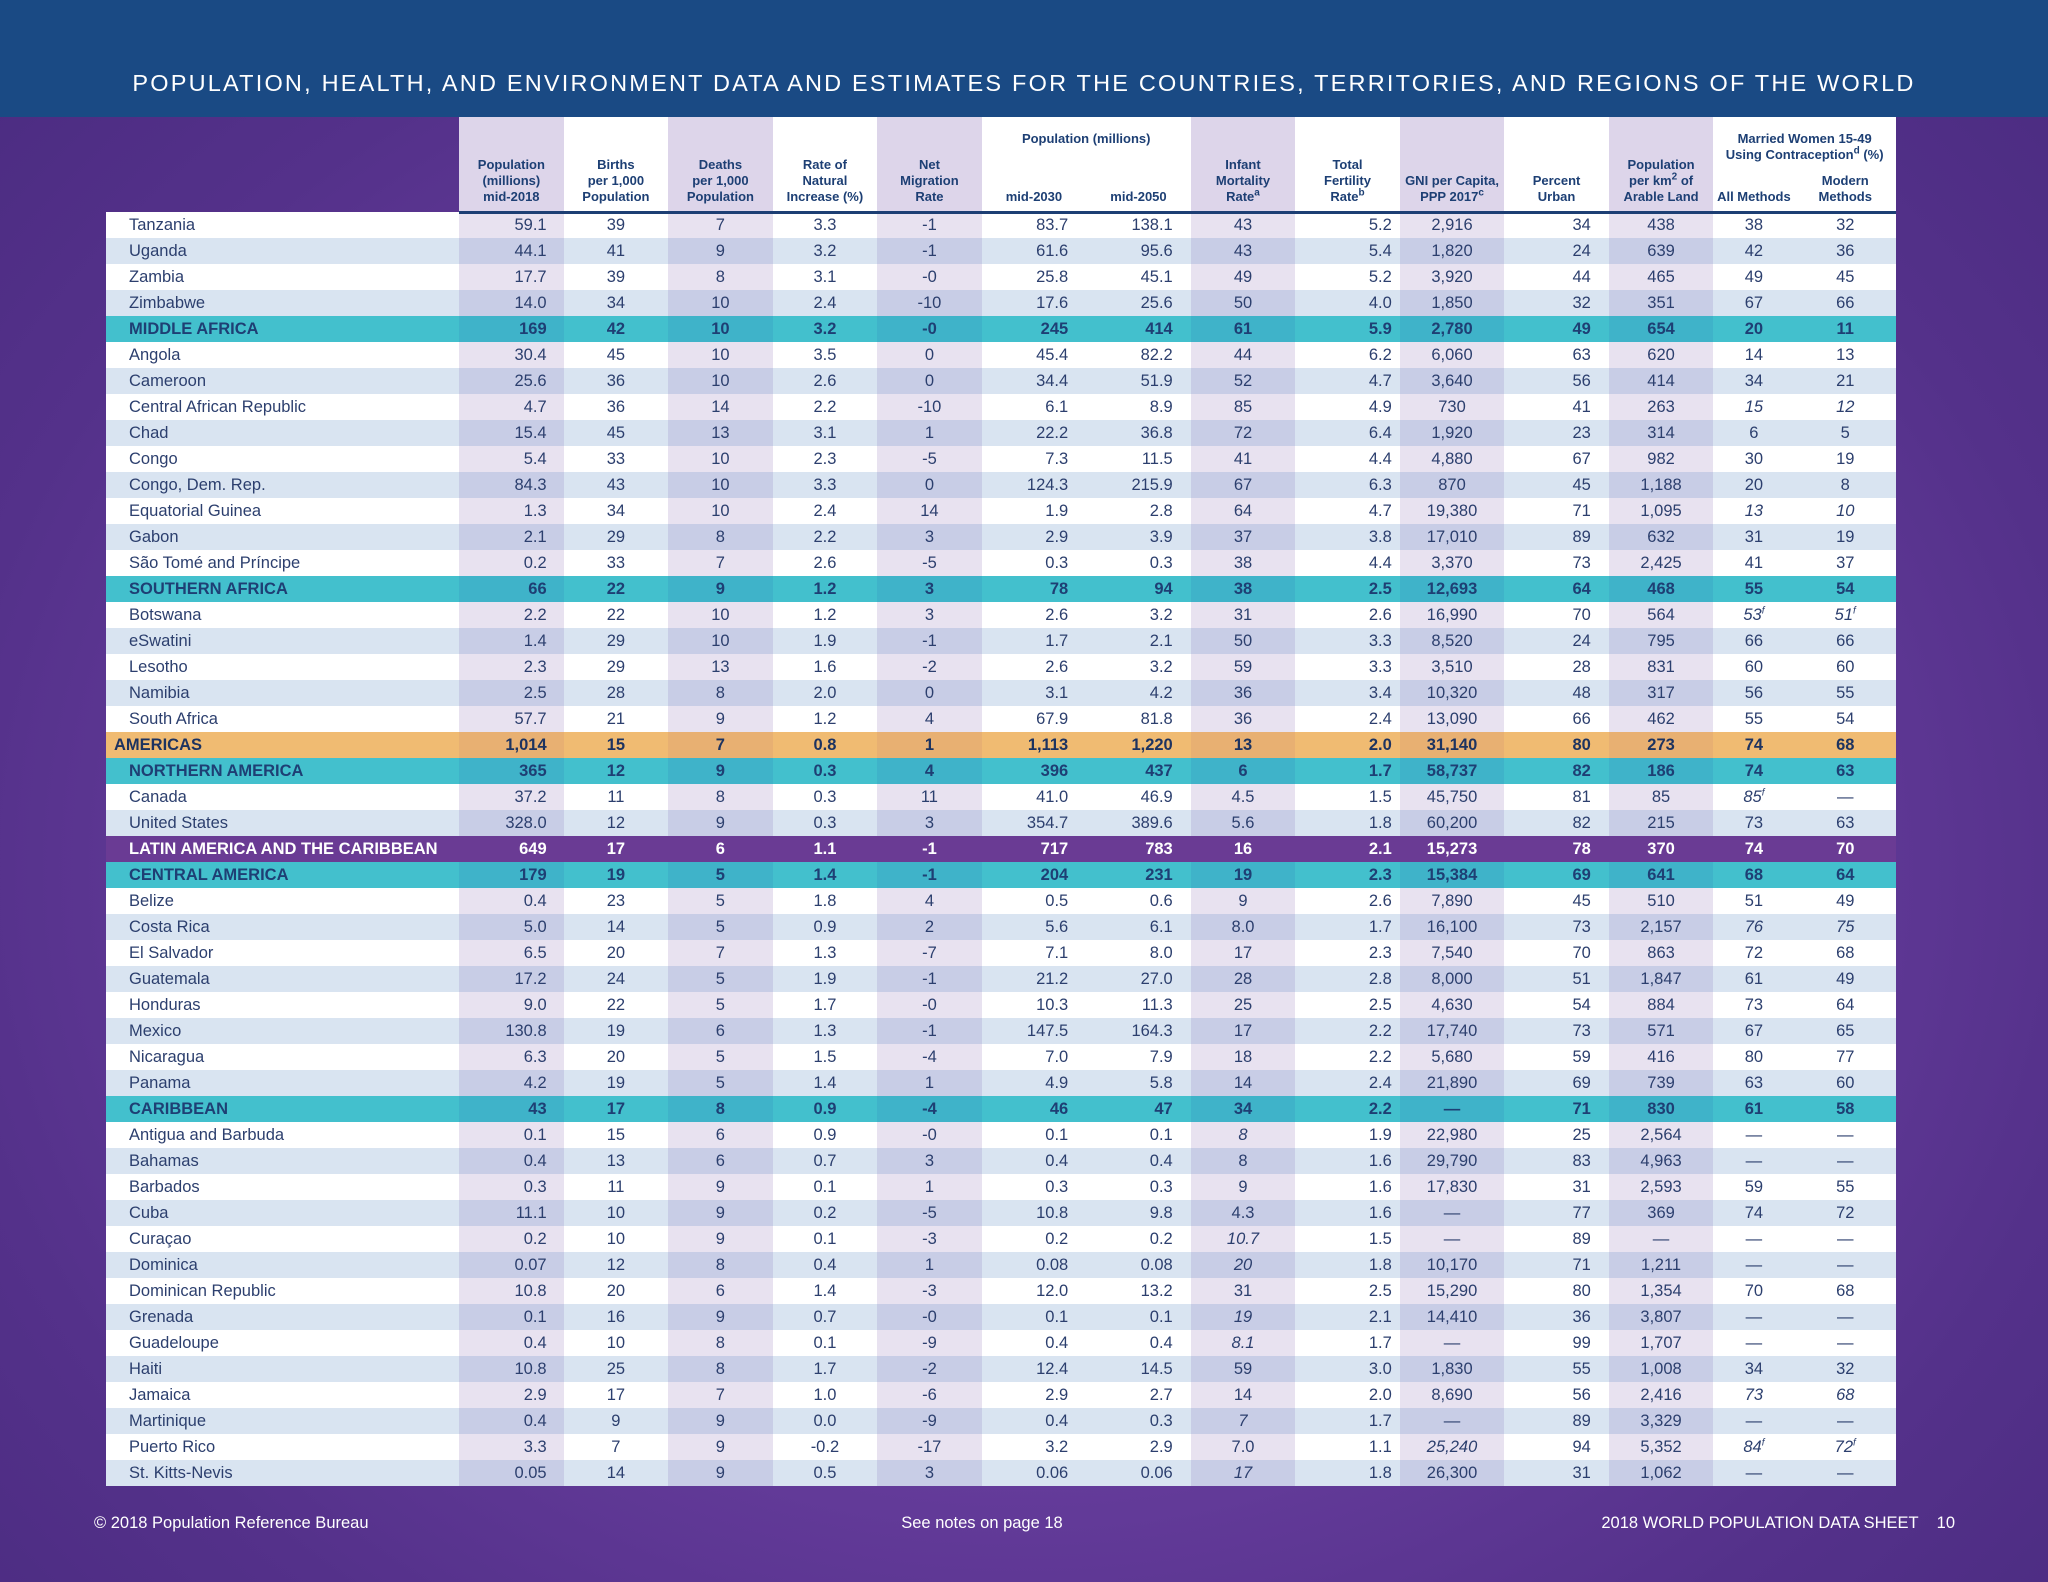 The height and width of the screenshot is (1582, 2048). I want to click on cell: 42, so click(1754, 251).